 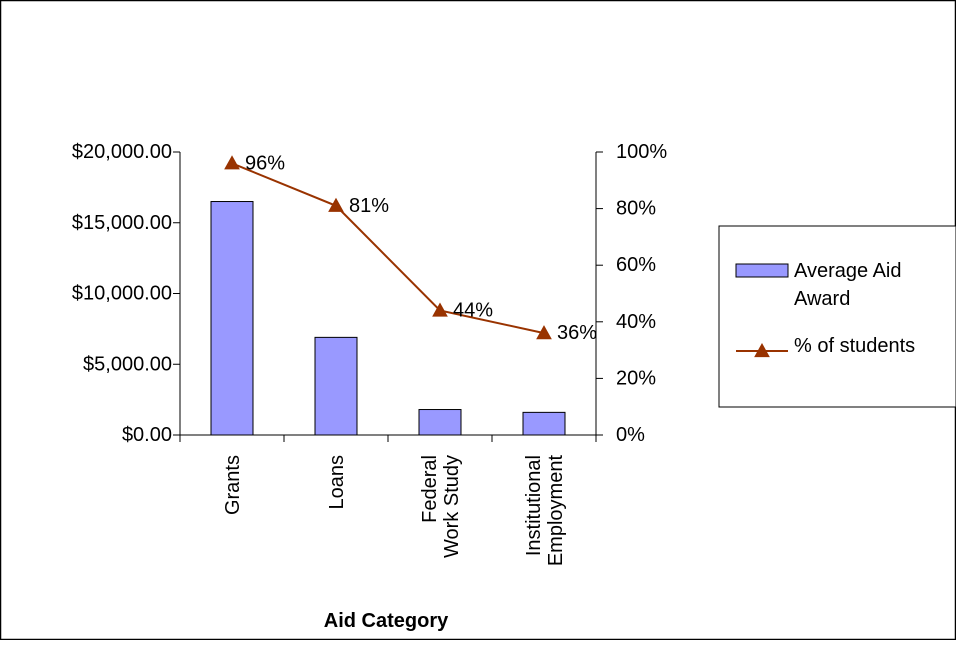 I want to click on y-tick-label-right: 80%, so click(x=636, y=209).